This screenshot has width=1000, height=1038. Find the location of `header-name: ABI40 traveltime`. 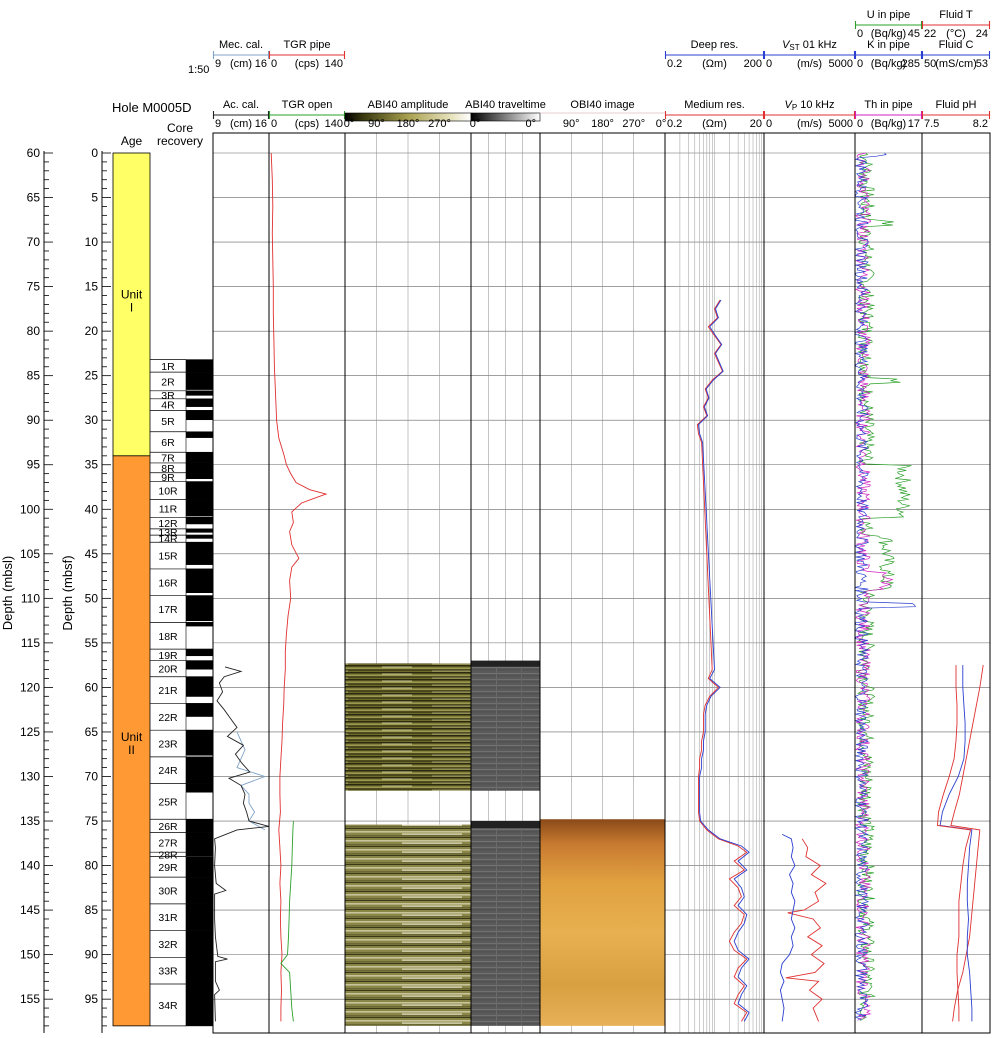

header-name: ABI40 traveltime is located at coordinates (505, 105).